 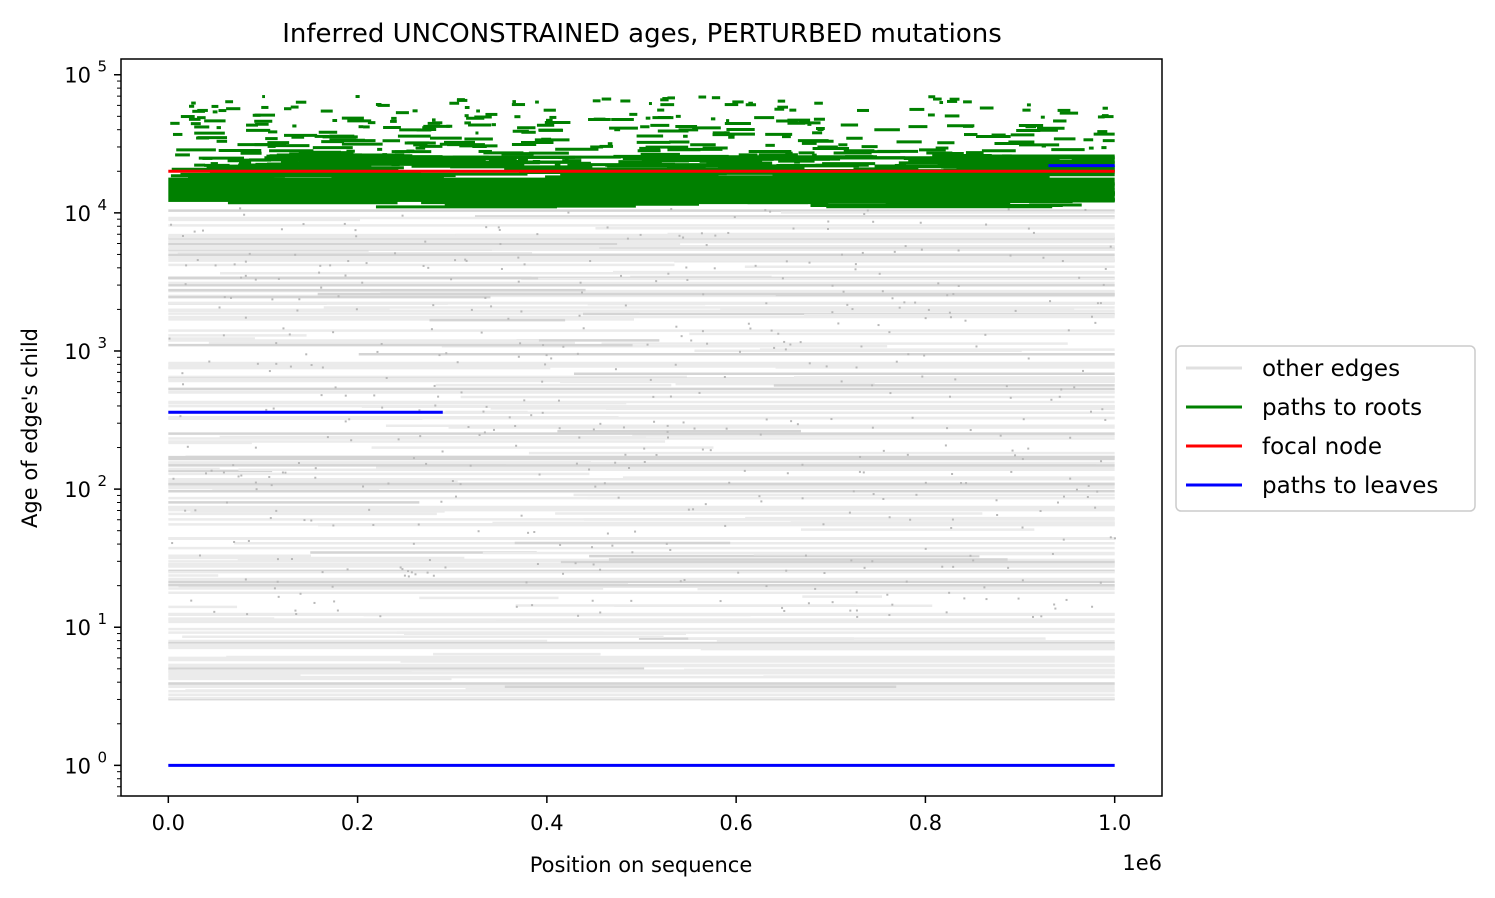 I want to click on x-offset-label: 1e6, so click(x=1142, y=863).